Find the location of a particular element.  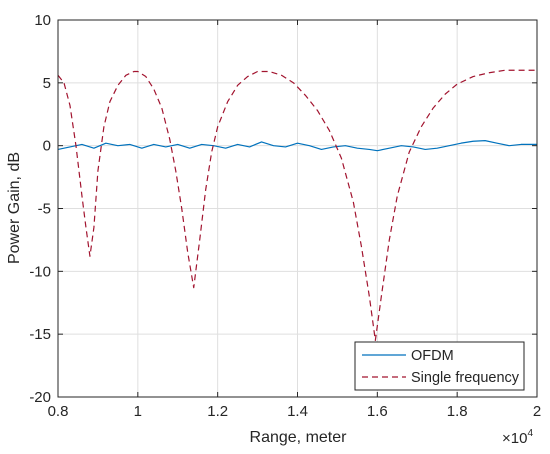

x-tick-label: 1.2 is located at coordinates (217, 411).